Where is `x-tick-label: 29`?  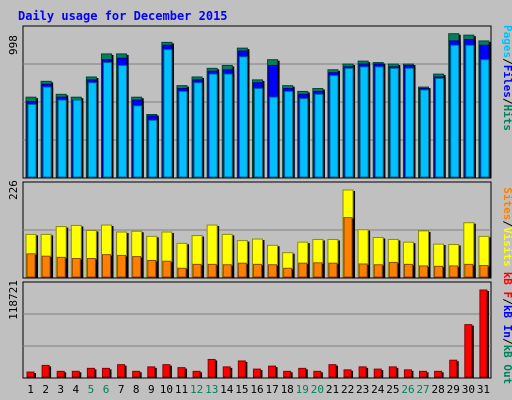
x-tick-label: 29 is located at coordinates (453, 389).